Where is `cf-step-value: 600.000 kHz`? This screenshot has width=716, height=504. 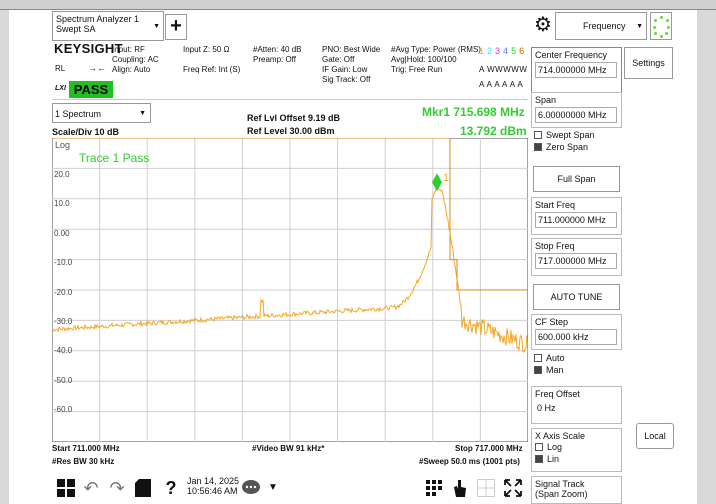 cf-step-value: 600.000 kHz is located at coordinates (576, 337).